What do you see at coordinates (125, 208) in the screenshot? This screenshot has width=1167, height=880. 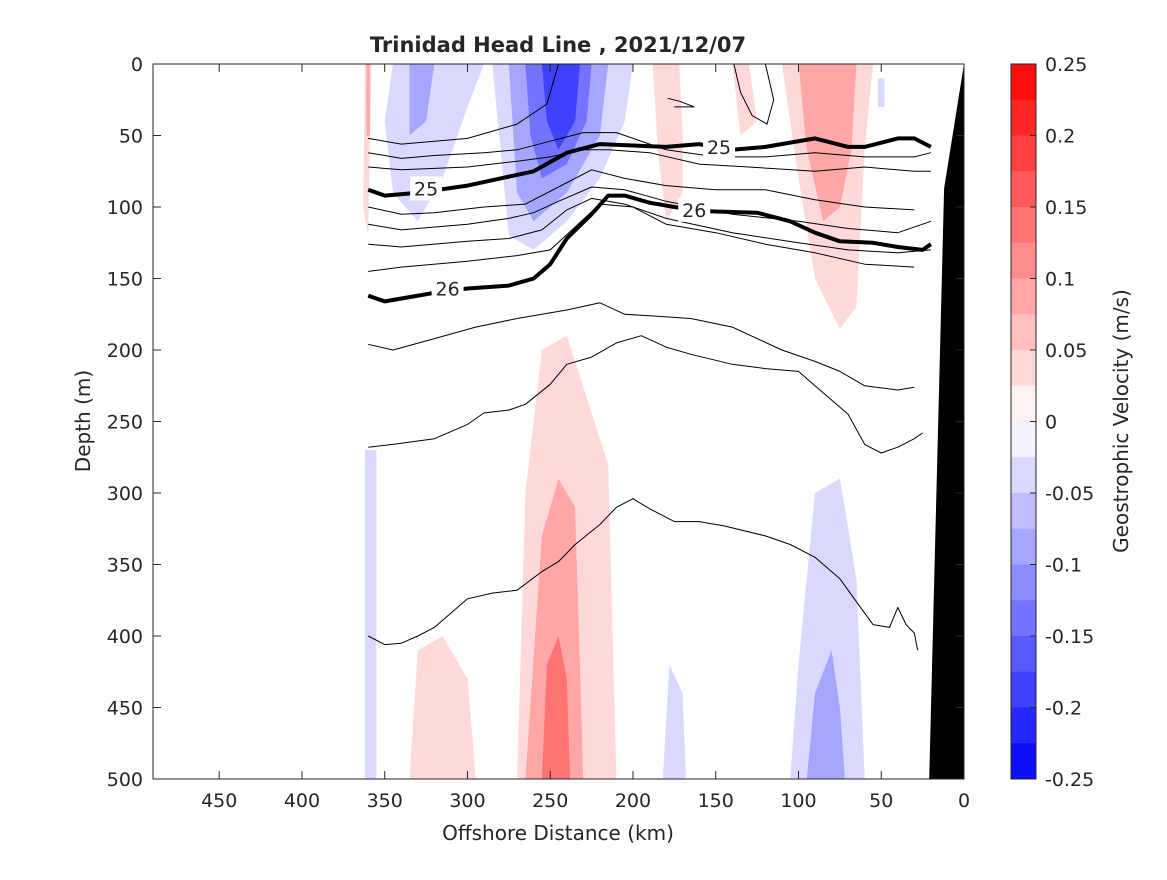 I see `y-tick-label: 100` at bounding box center [125, 208].